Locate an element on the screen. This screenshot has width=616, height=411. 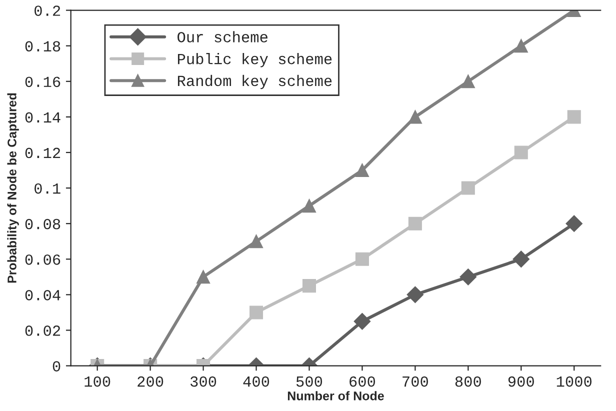
x-tick-label: 200 is located at coordinates (151, 381).